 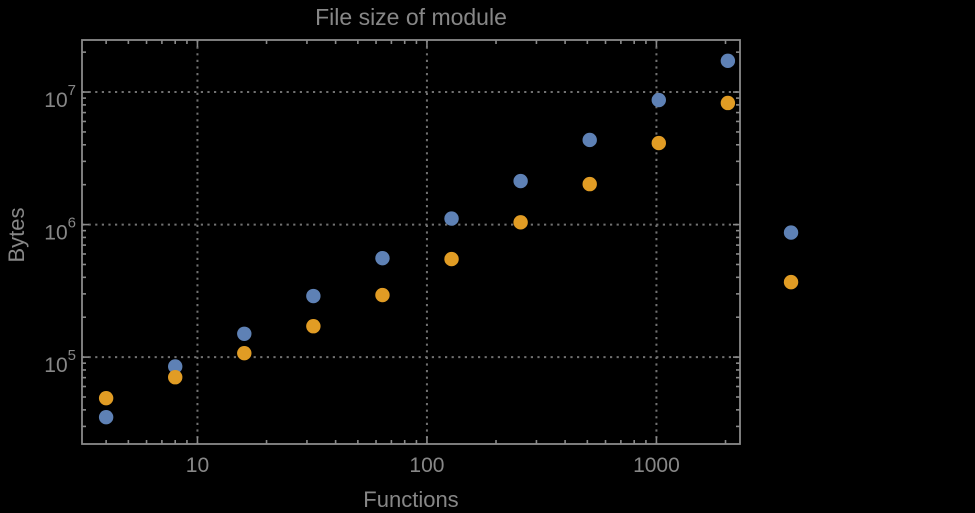 I want to click on y-tick-label: 10⁷, so click(x=60, y=97).